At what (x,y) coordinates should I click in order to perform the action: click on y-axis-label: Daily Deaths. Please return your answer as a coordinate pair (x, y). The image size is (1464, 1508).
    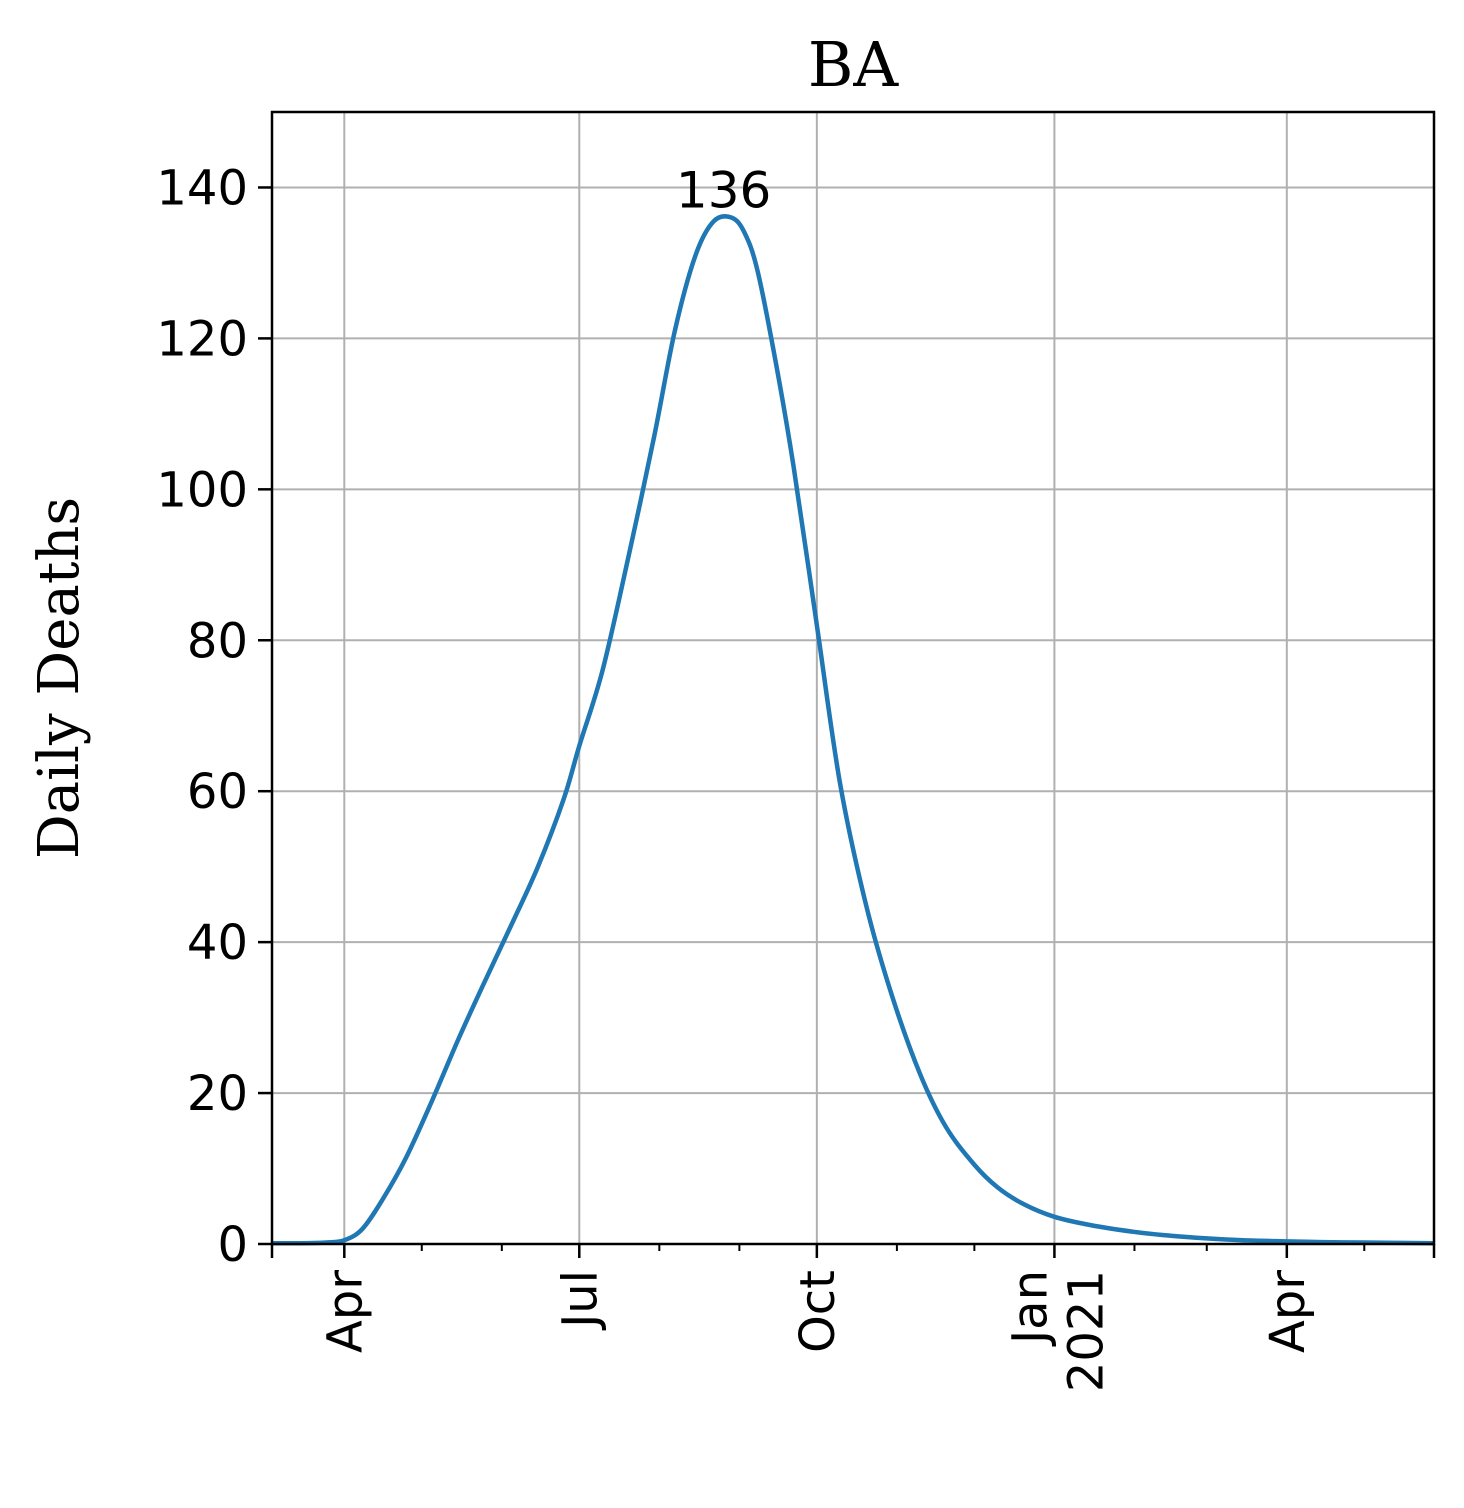
    Looking at the image, I should click on (59, 678).